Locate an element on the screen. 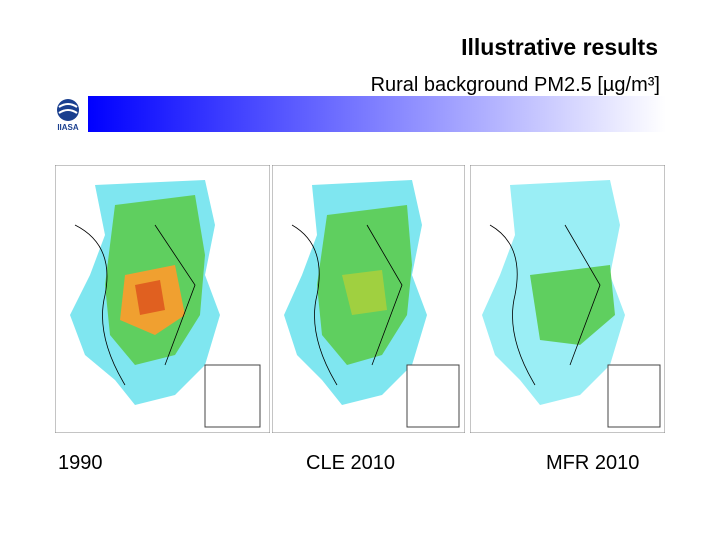  panel-label: MFR 2010 is located at coordinates (593, 463).